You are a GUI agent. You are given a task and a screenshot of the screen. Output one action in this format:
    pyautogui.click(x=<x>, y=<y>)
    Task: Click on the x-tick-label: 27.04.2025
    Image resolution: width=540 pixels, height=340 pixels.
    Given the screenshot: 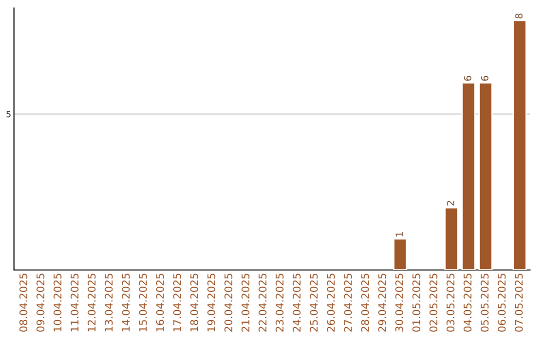 What is the action you would take?
    pyautogui.click(x=348, y=303)
    